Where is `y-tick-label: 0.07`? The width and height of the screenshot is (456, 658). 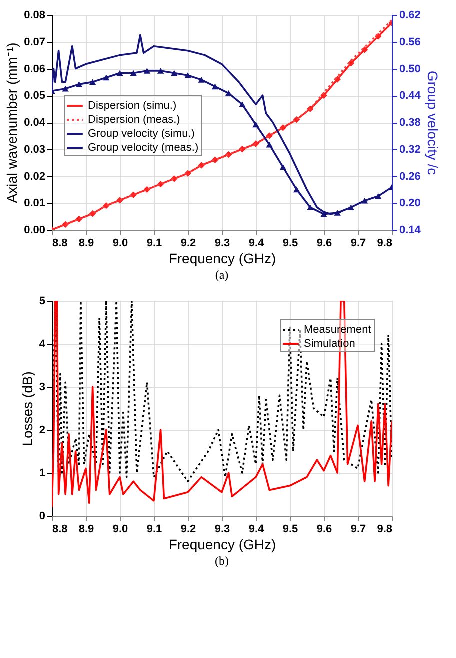
y-tick-label: 0.07 is located at coordinates (35, 42).